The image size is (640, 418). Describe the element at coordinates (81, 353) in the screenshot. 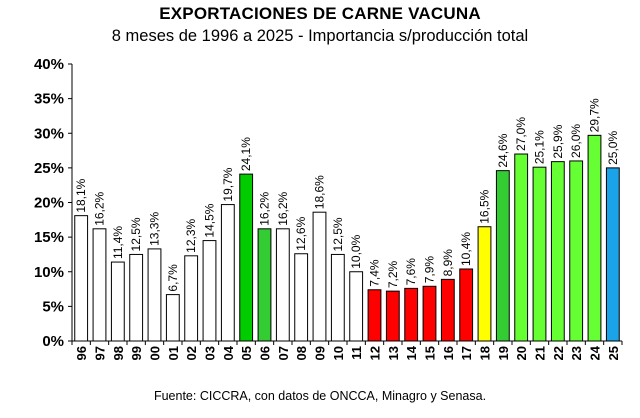

I see `x-tick-label-96: 96` at that location.